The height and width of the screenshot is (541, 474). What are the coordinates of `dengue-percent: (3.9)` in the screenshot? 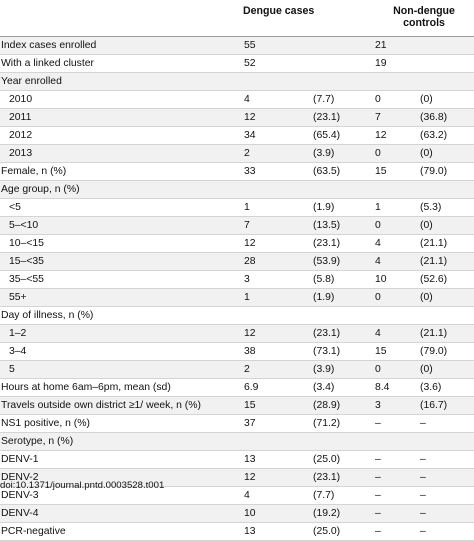 It's located at (343, 153).